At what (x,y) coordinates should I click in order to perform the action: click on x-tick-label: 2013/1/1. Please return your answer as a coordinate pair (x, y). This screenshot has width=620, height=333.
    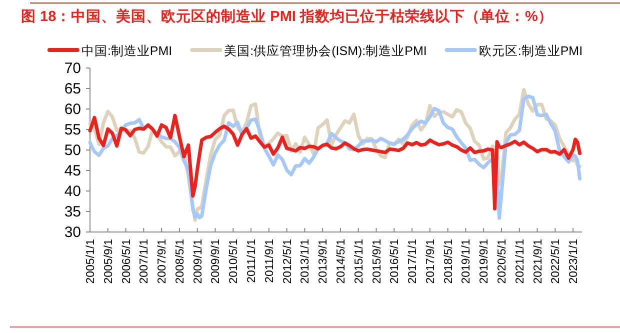
    Looking at the image, I should click on (306, 261).